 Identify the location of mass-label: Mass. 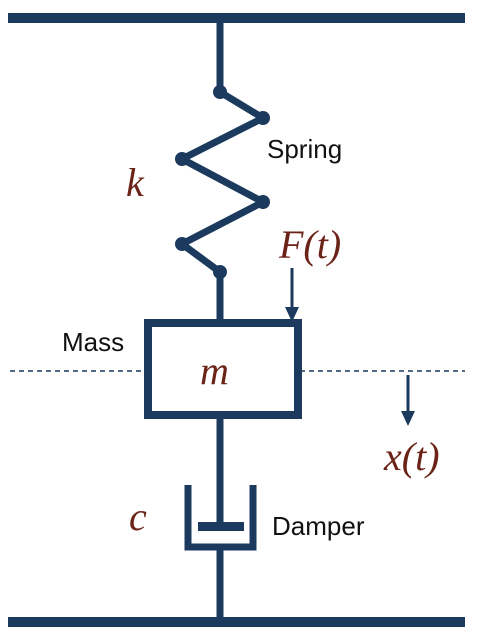
(93, 342).